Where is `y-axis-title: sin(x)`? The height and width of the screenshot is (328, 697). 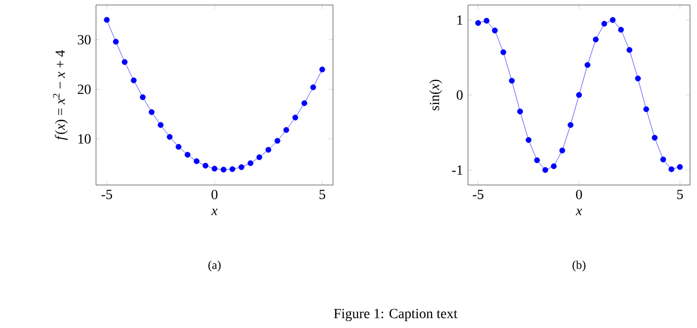
y-axis-title: sin(x) is located at coordinates (435, 95).